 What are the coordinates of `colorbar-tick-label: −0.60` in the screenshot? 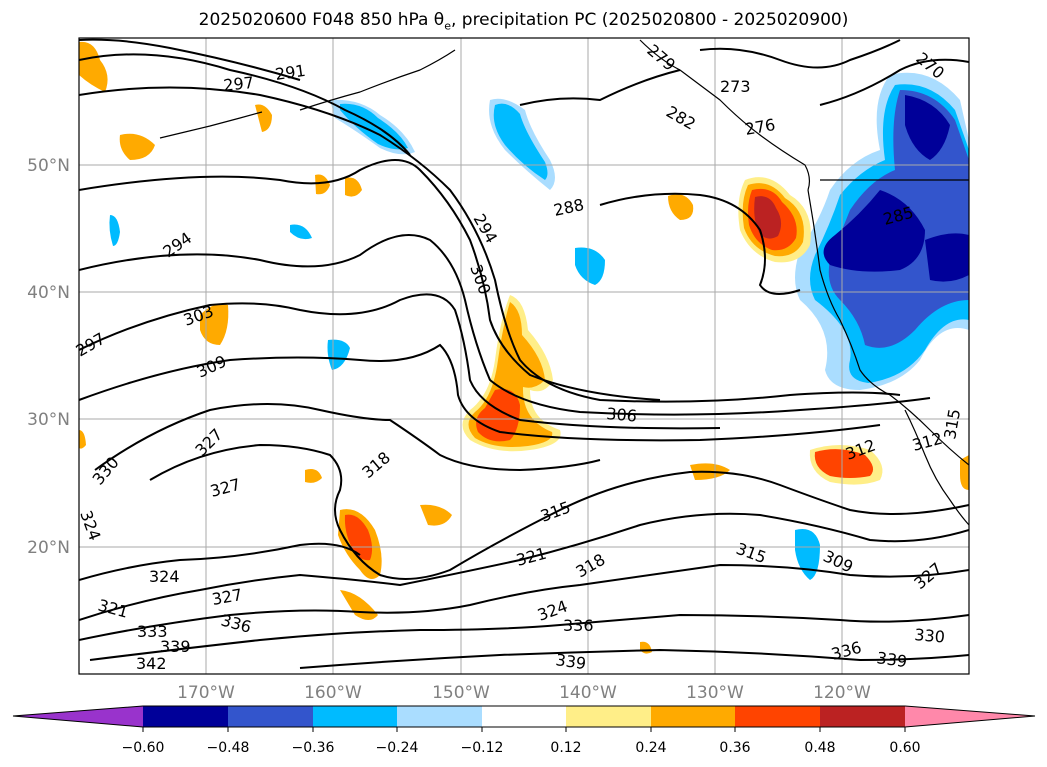 It's located at (143, 748).